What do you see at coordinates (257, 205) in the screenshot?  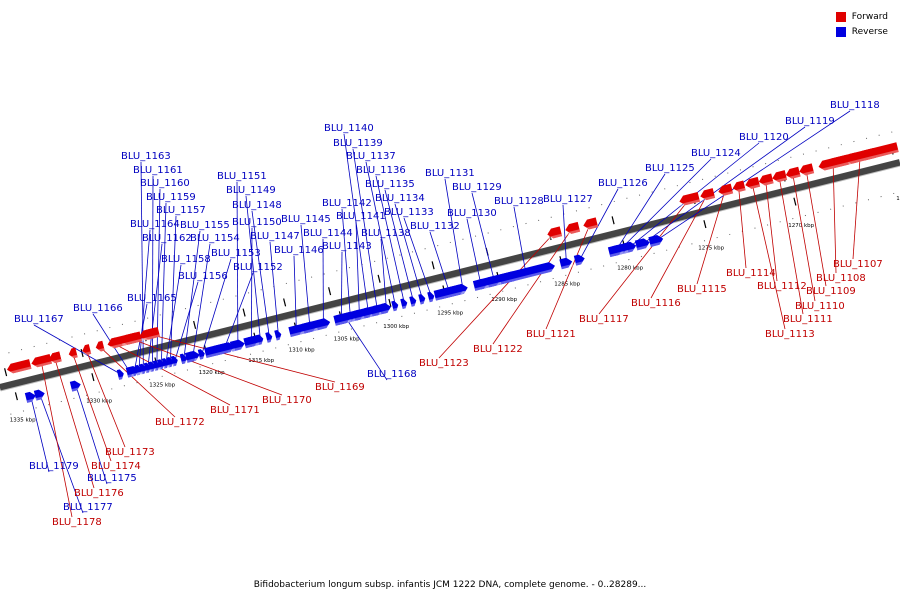 I see `gene-label: BLU_1148` at bounding box center [257, 205].